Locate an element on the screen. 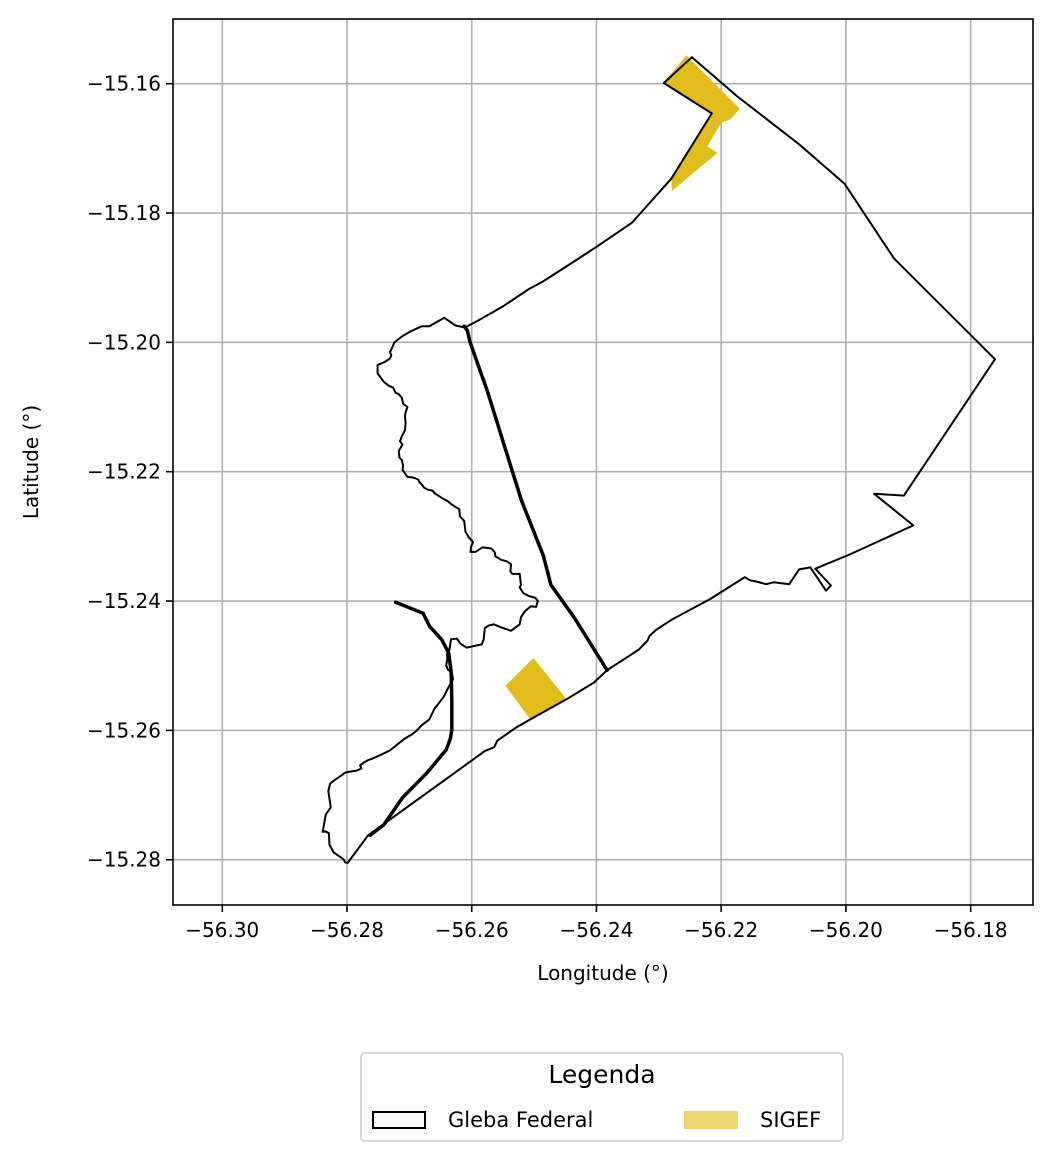 Image resolution: width=1052 pixels, height=1163 pixels. y-tick-label: −15.26 is located at coordinates (124, 730).